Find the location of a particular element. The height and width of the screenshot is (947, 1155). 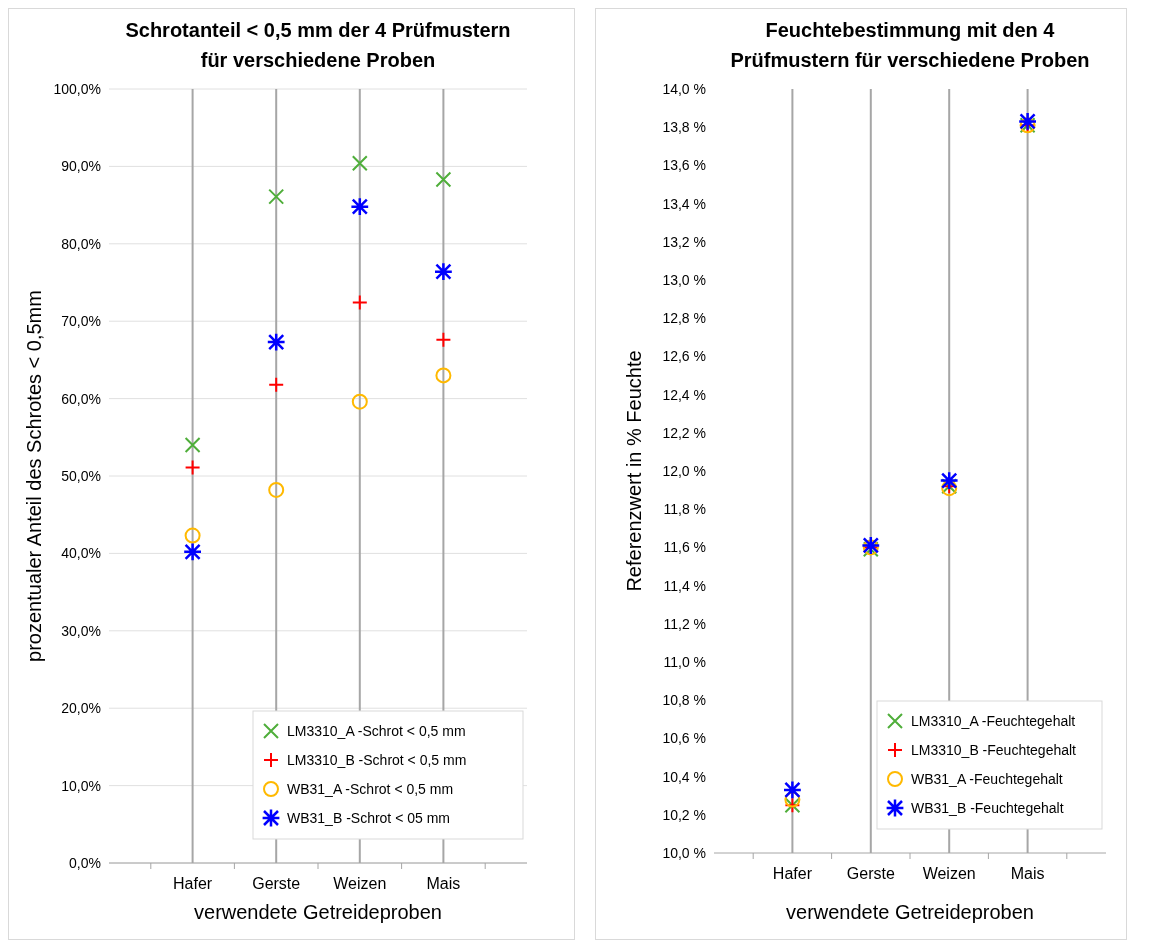

y-tick-label: 13,0 % is located at coordinates (683, 279).